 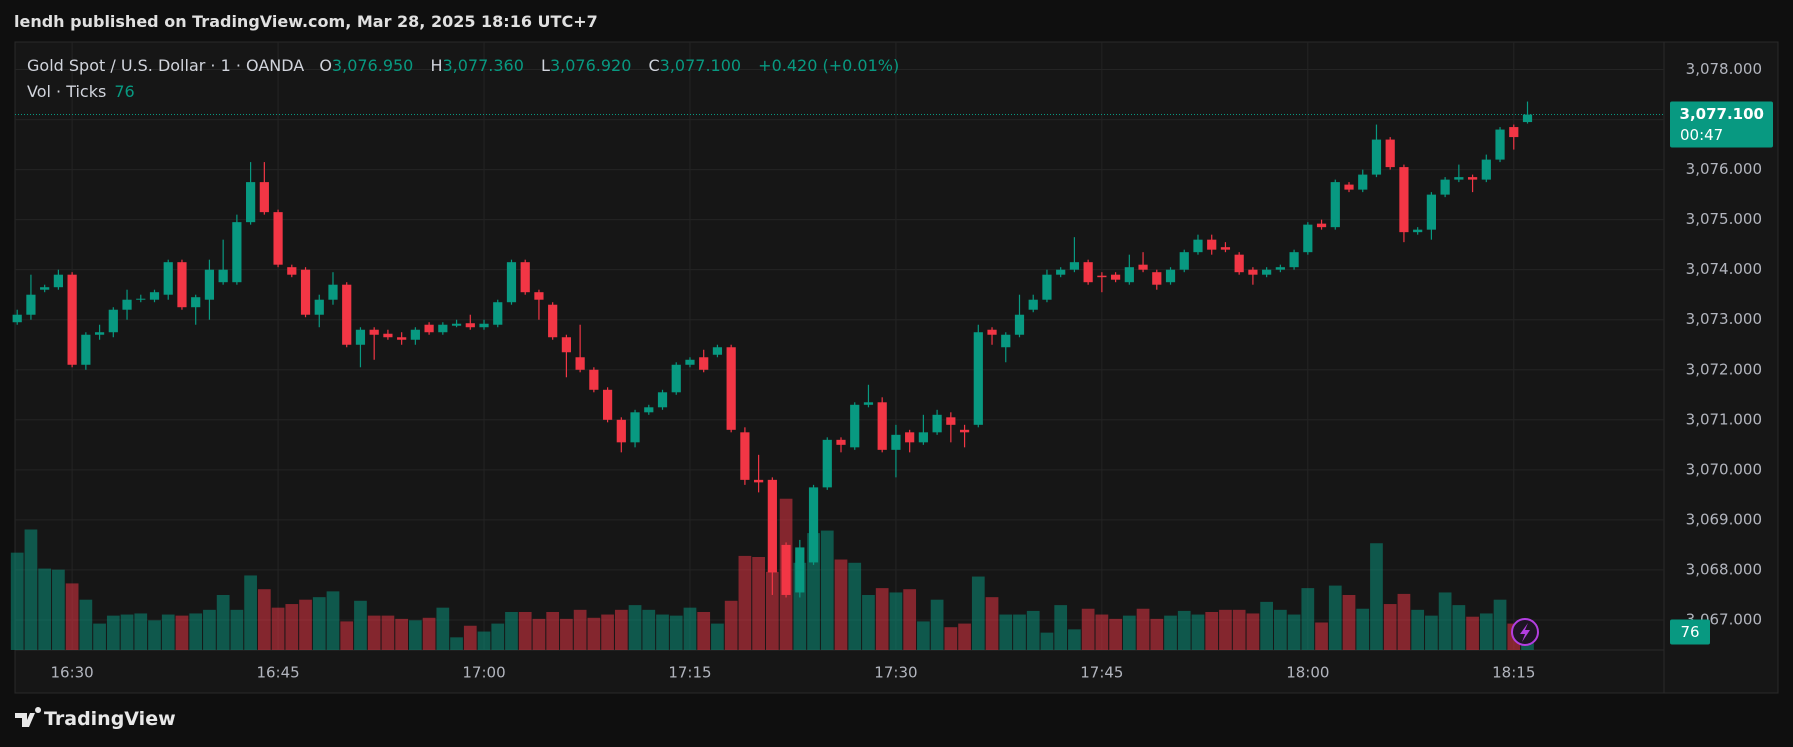 What do you see at coordinates (483, 65) in the screenshot?
I see `ohlc-value: 3,077.360` at bounding box center [483, 65].